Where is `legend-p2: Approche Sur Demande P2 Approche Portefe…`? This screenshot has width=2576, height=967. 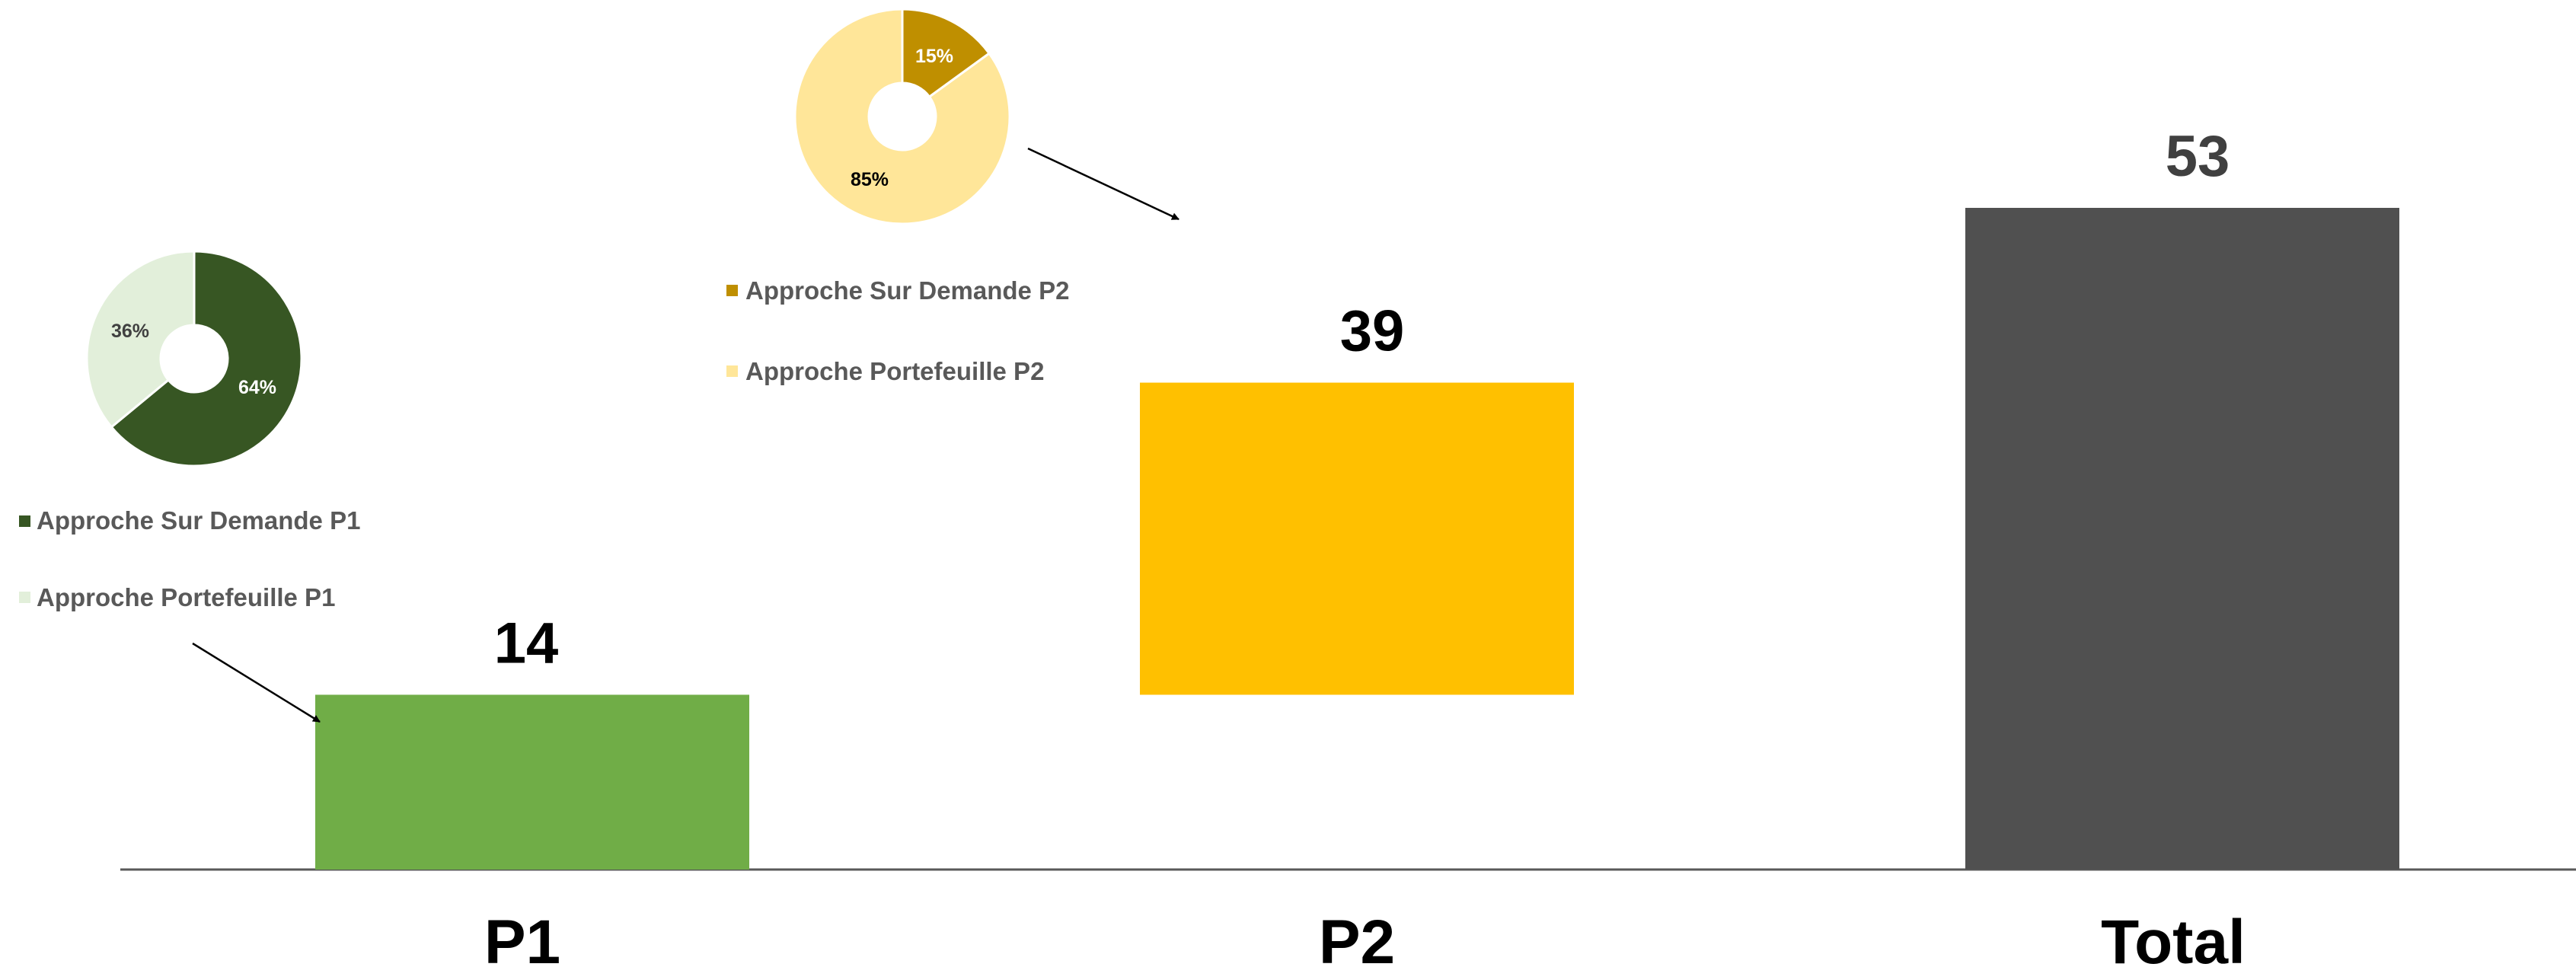
legend-p2: Approche Sur Demande P2 Approche Portefe… is located at coordinates (897, 330).